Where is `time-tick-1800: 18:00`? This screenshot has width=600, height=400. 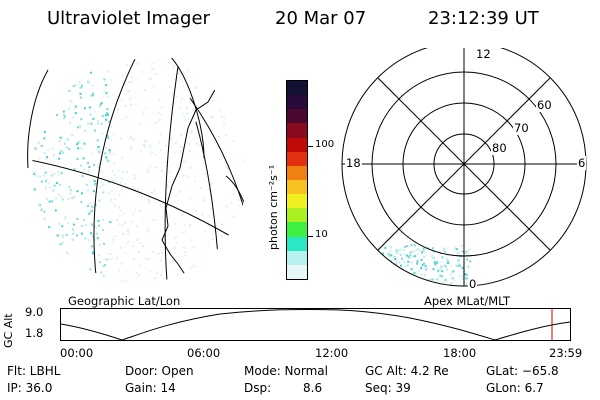
time-tick-1800: 18:00 is located at coordinates (460, 353).